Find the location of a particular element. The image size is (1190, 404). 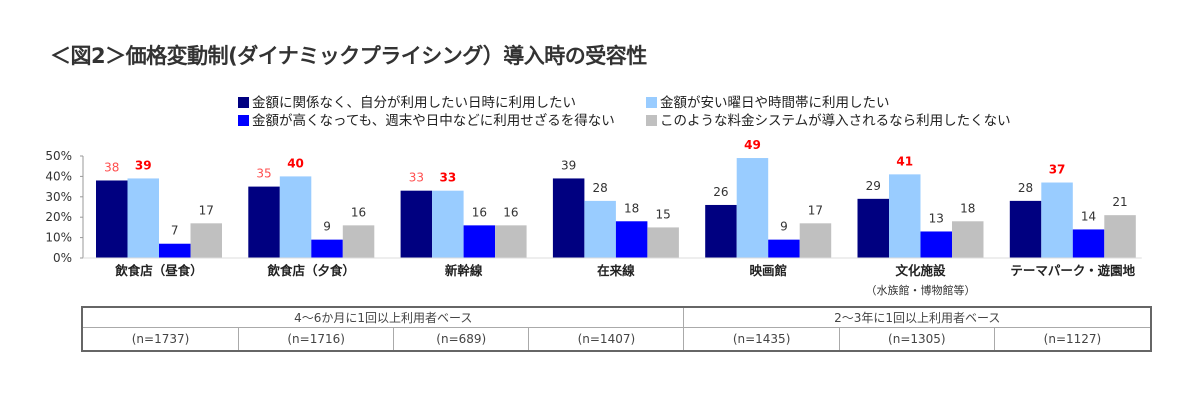

base-group-label: 2〜3年に1回以上利用者ベース is located at coordinates (917, 317).